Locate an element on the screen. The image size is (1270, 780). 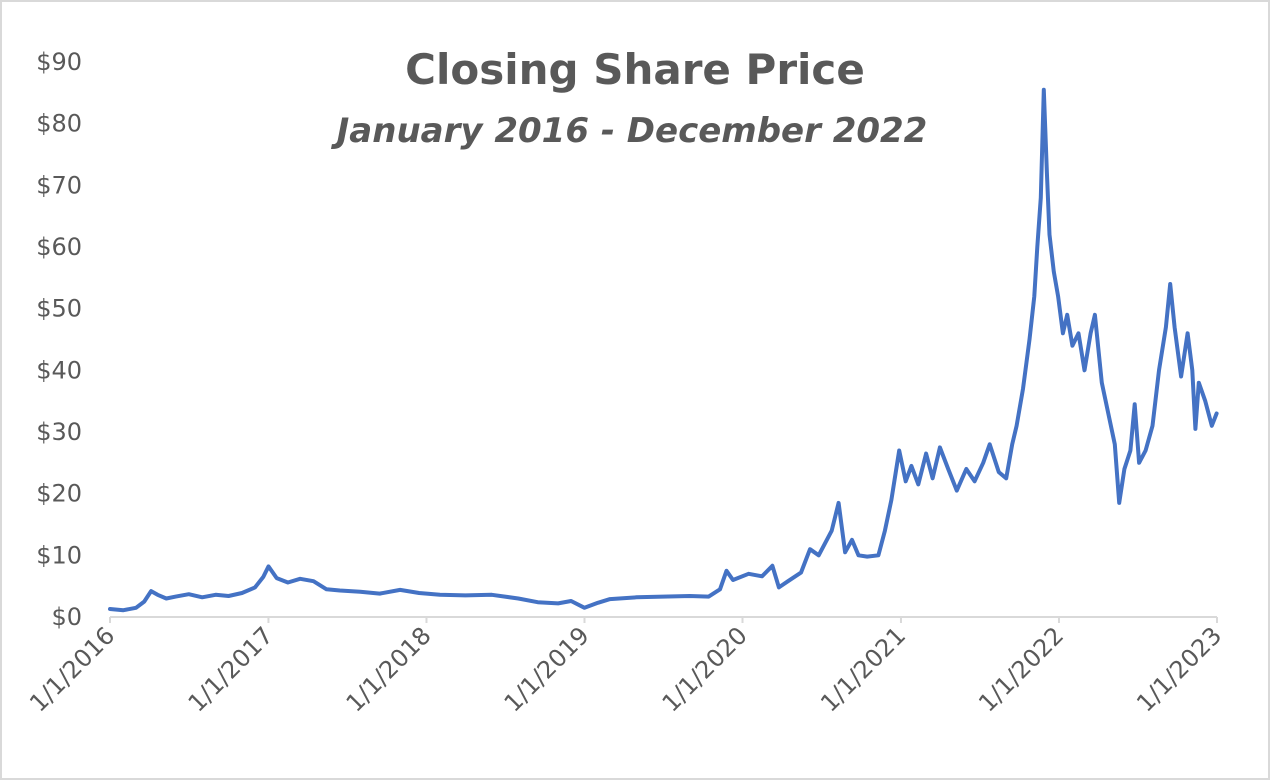
y-tick-label: $0 is located at coordinates (66, 617).